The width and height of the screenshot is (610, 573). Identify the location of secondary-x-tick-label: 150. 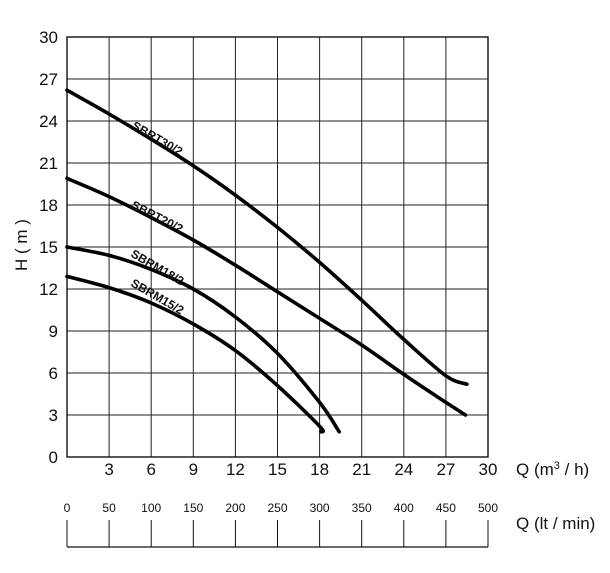
(193, 508).